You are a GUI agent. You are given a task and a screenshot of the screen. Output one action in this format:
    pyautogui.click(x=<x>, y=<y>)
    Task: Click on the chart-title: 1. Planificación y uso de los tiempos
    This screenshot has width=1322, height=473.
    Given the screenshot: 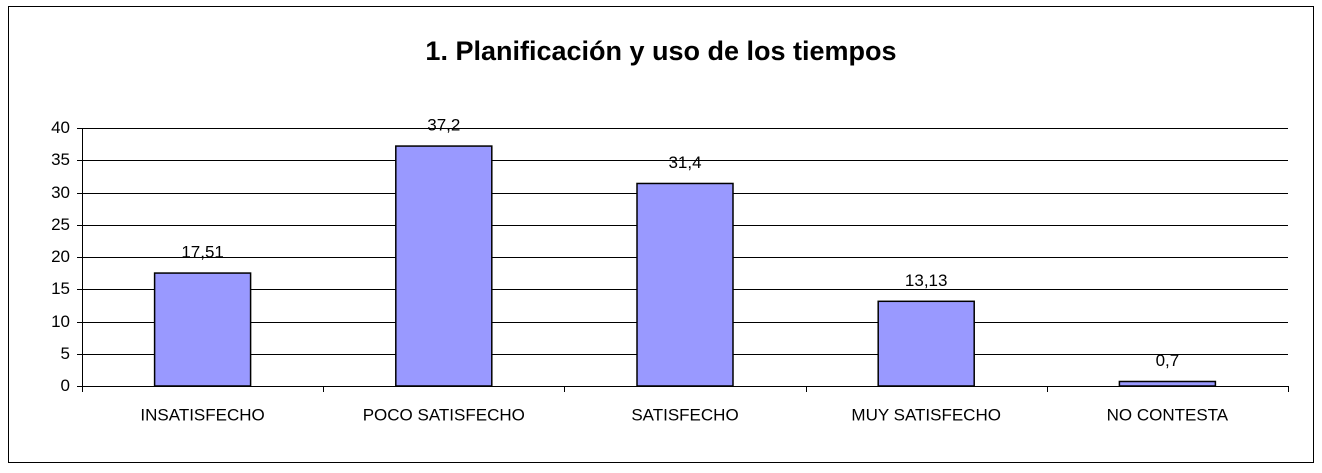 What is the action you would take?
    pyautogui.click(x=660, y=51)
    